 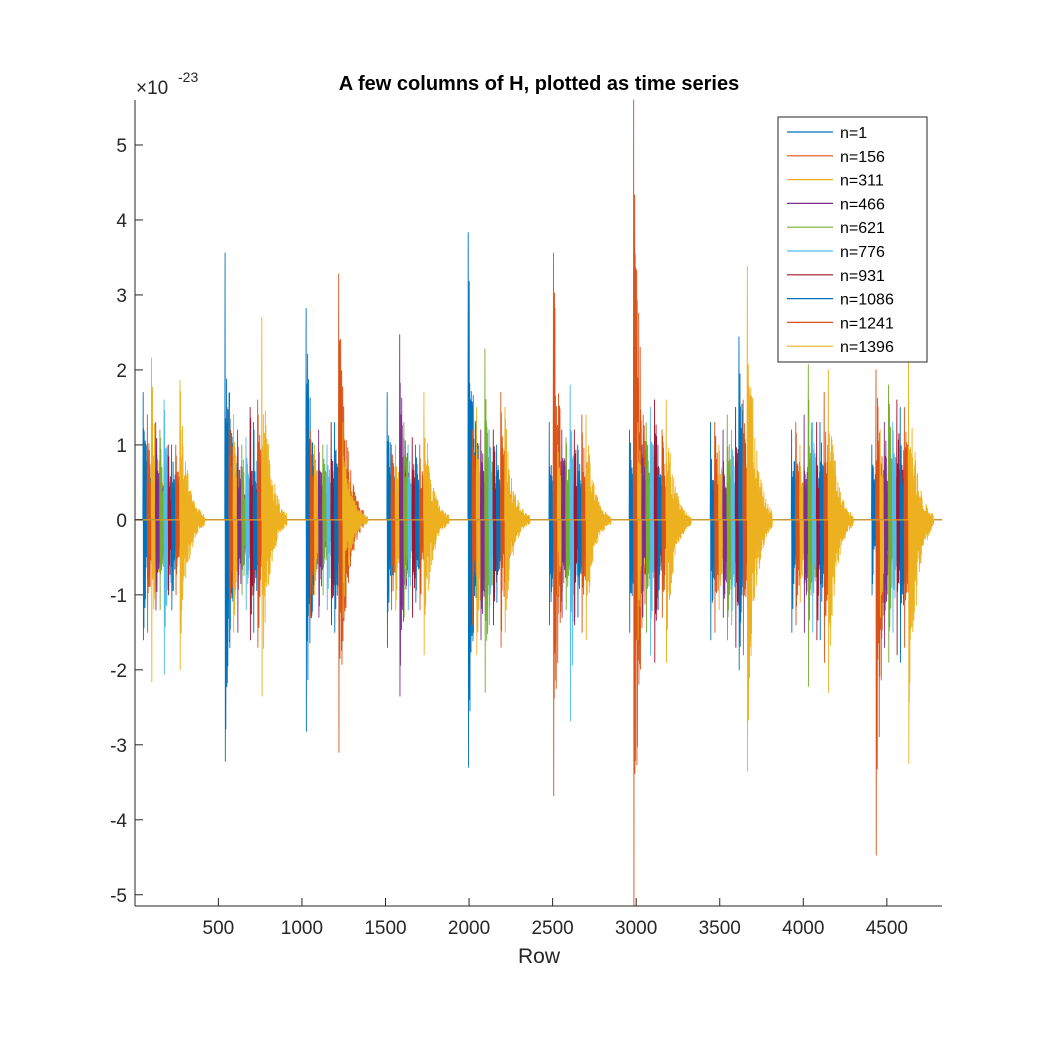 What do you see at coordinates (862, 204) in the screenshot?
I see `legend-label: n=466` at bounding box center [862, 204].